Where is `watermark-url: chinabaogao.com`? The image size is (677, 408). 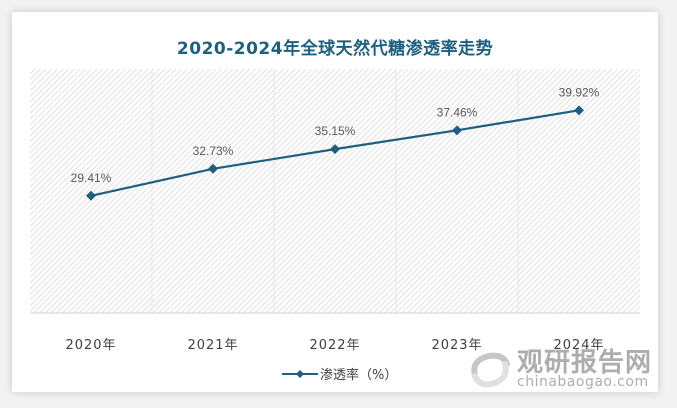
watermark-url: chinabaogao.com is located at coordinates (583, 382).